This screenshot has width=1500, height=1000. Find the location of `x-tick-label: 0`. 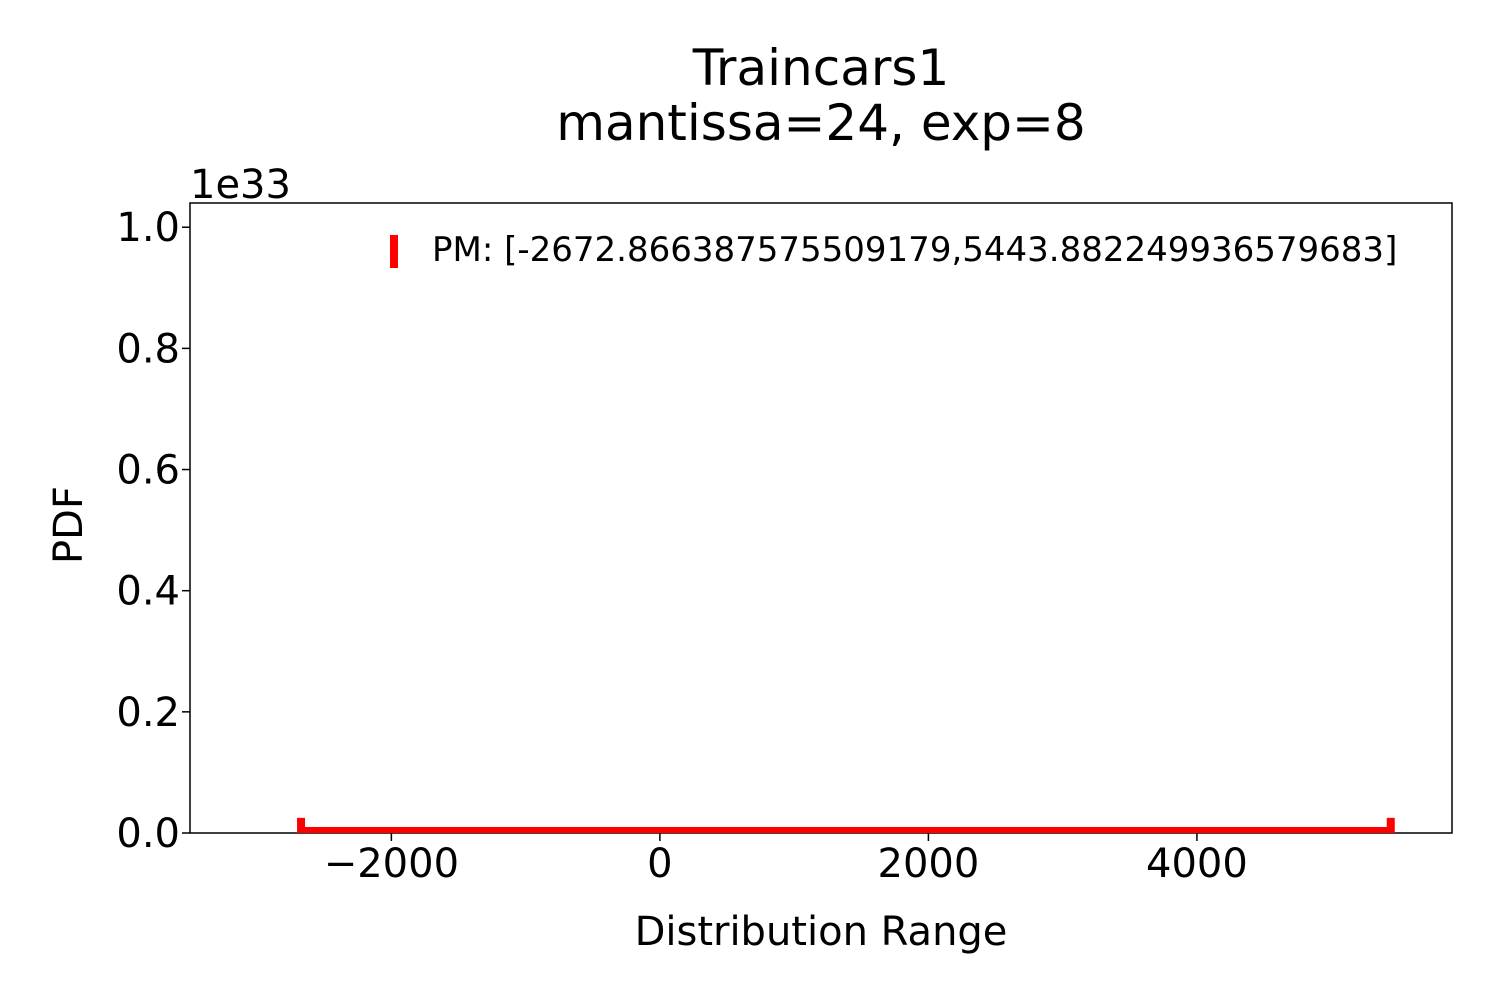

x-tick-label: 0 is located at coordinates (659, 864).